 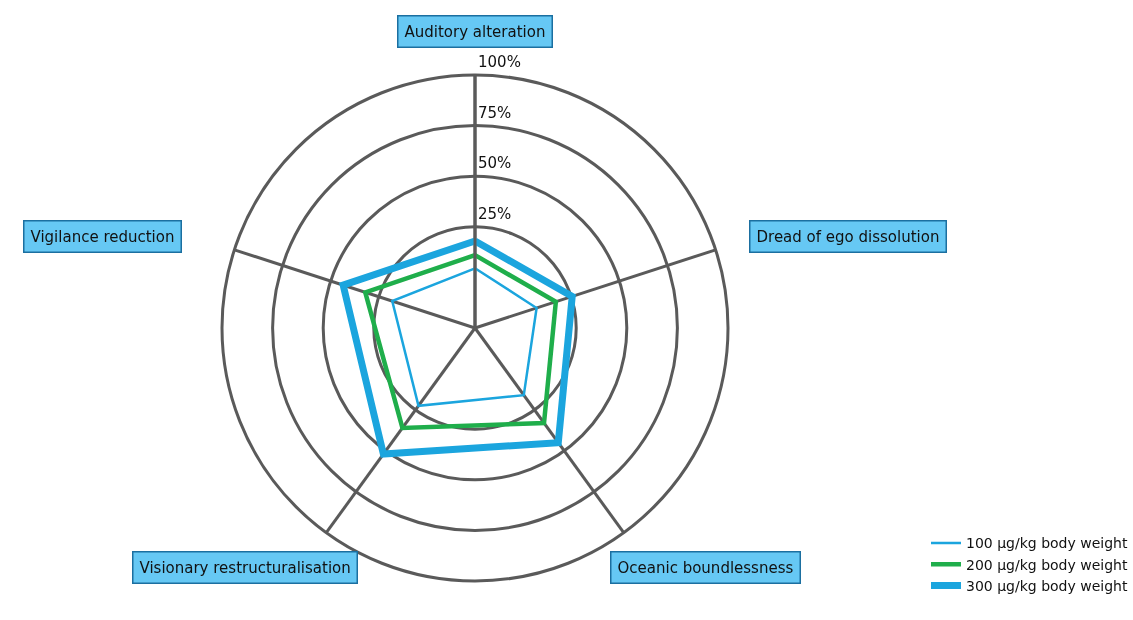 I want to click on y-tick-label: 75%, so click(x=495, y=113).